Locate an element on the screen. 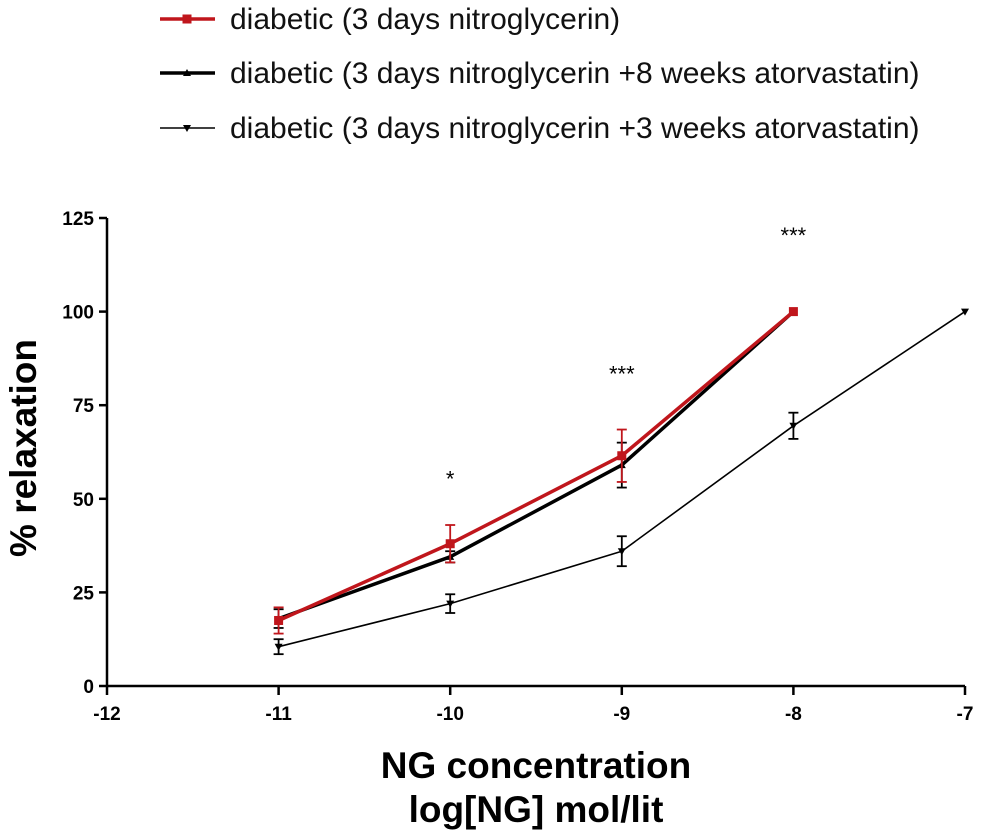  x-tick-label: -12 is located at coordinates (106, 714).